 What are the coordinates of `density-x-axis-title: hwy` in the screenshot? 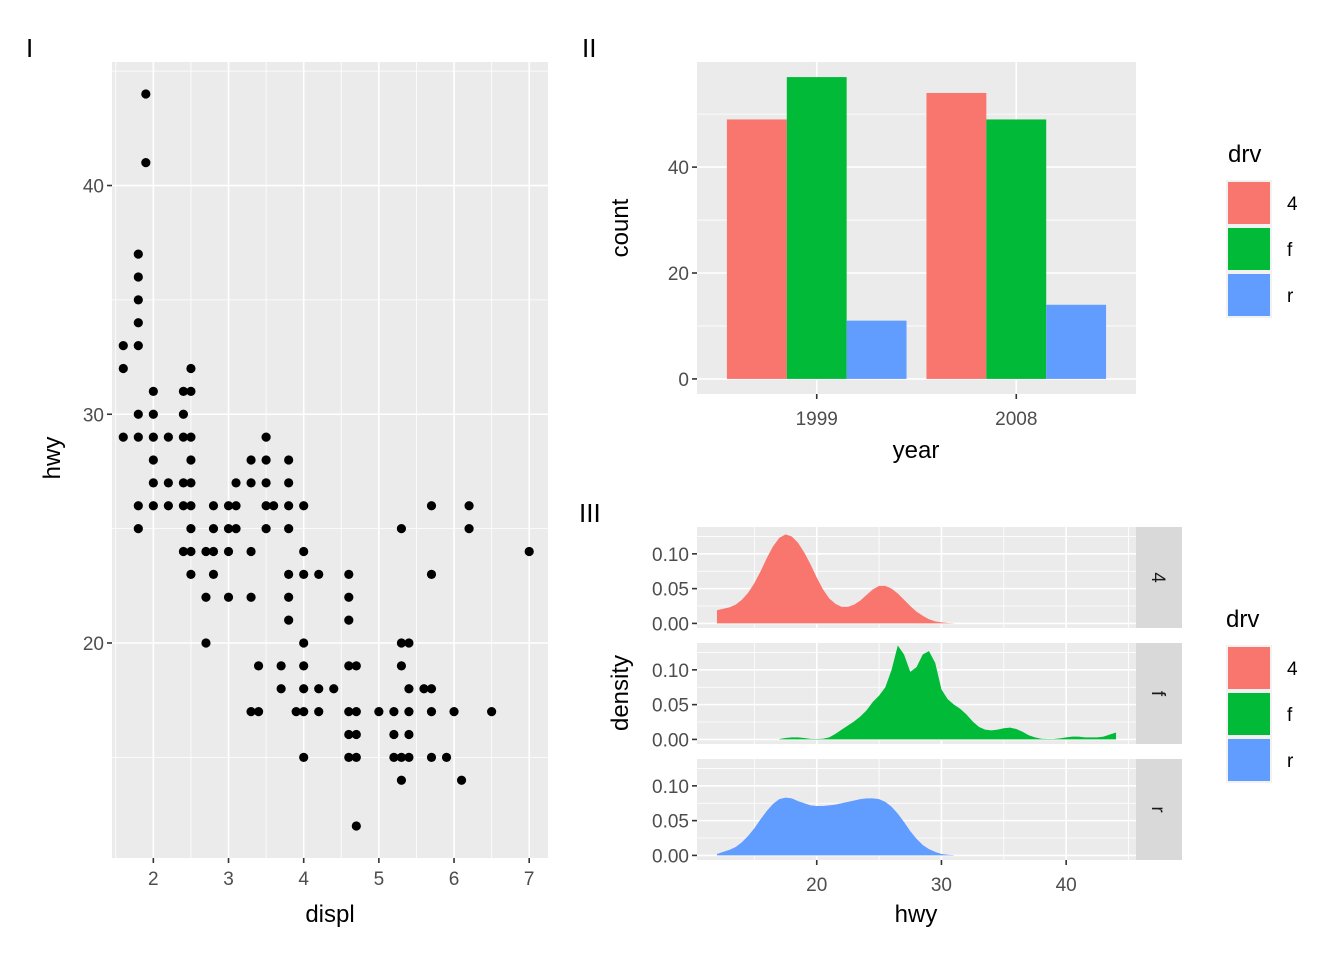 It's located at (916, 914).